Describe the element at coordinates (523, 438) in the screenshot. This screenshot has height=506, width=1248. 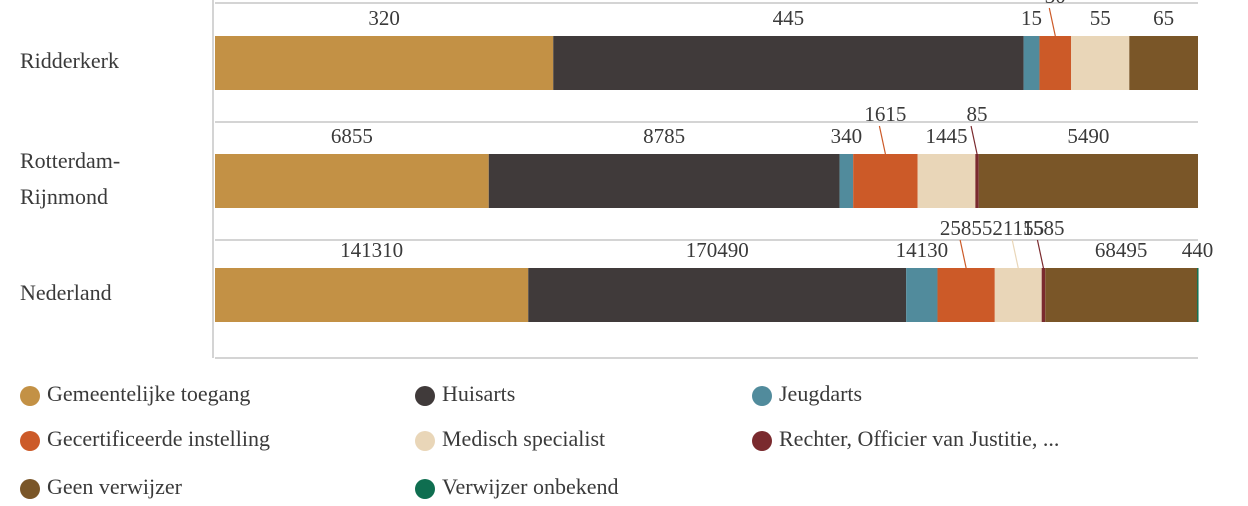
I see `legend-label: Medisch specialist` at that location.